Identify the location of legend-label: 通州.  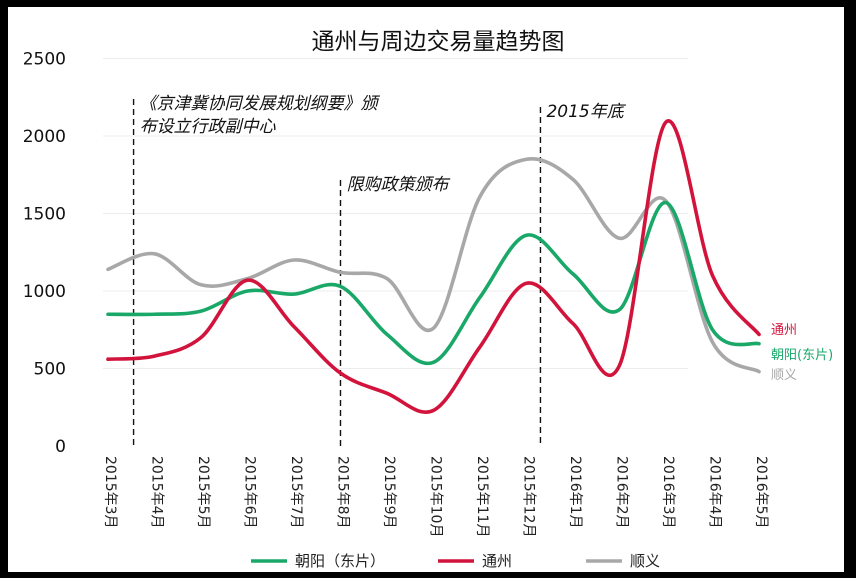
(497, 561).